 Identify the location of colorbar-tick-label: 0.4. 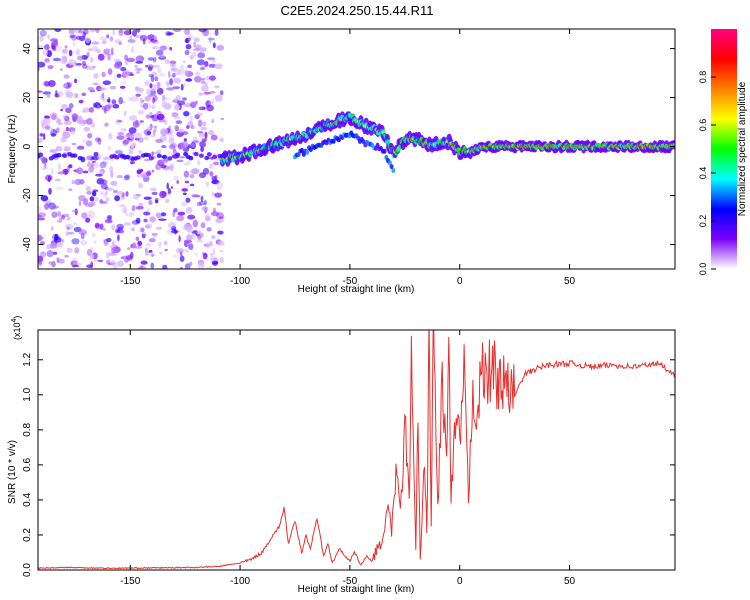
(703, 173).